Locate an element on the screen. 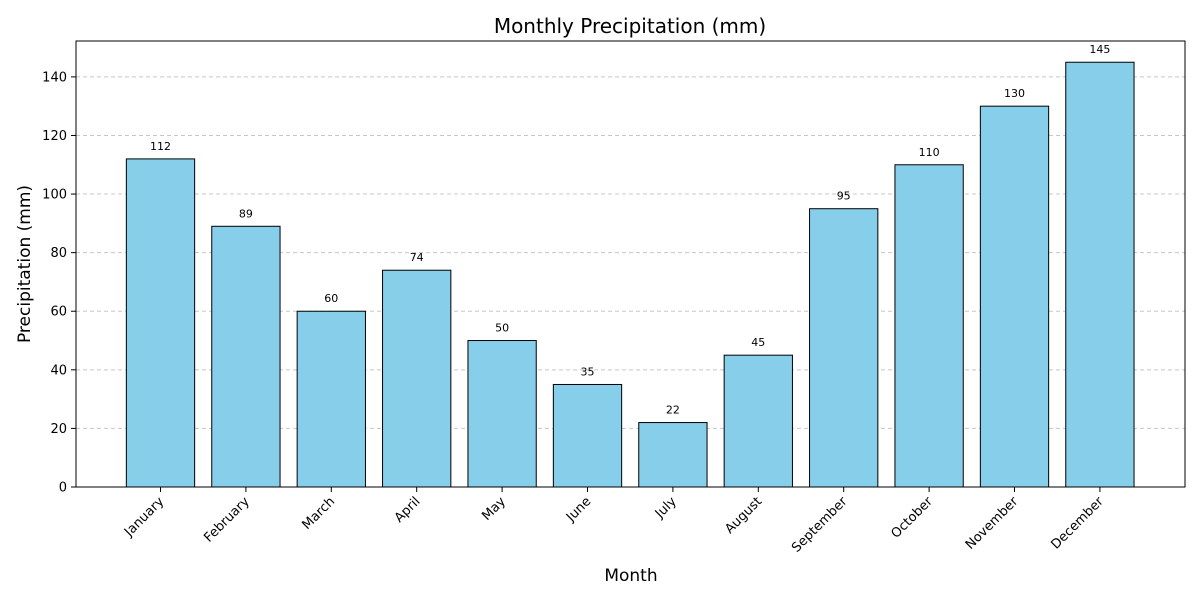  data-label: 35 is located at coordinates (588, 371).